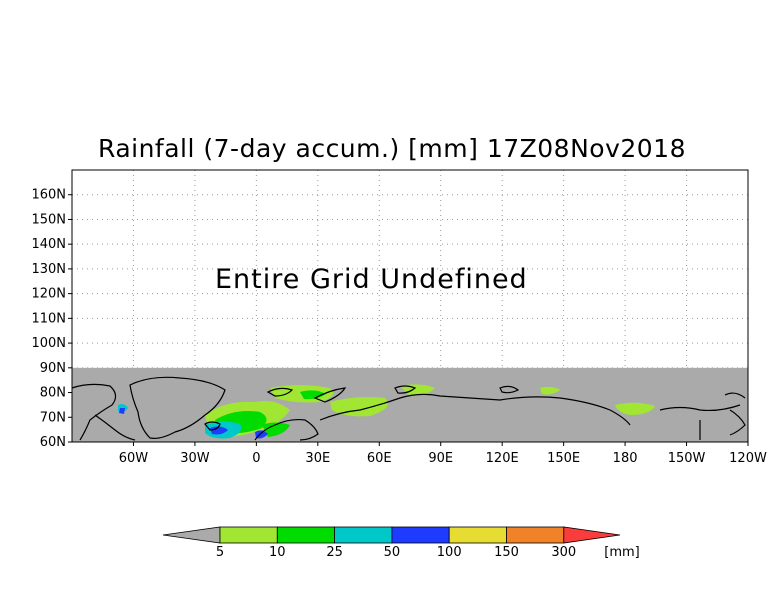 The image size is (784, 612). I want to click on lat-label: 140N, so click(48, 244).